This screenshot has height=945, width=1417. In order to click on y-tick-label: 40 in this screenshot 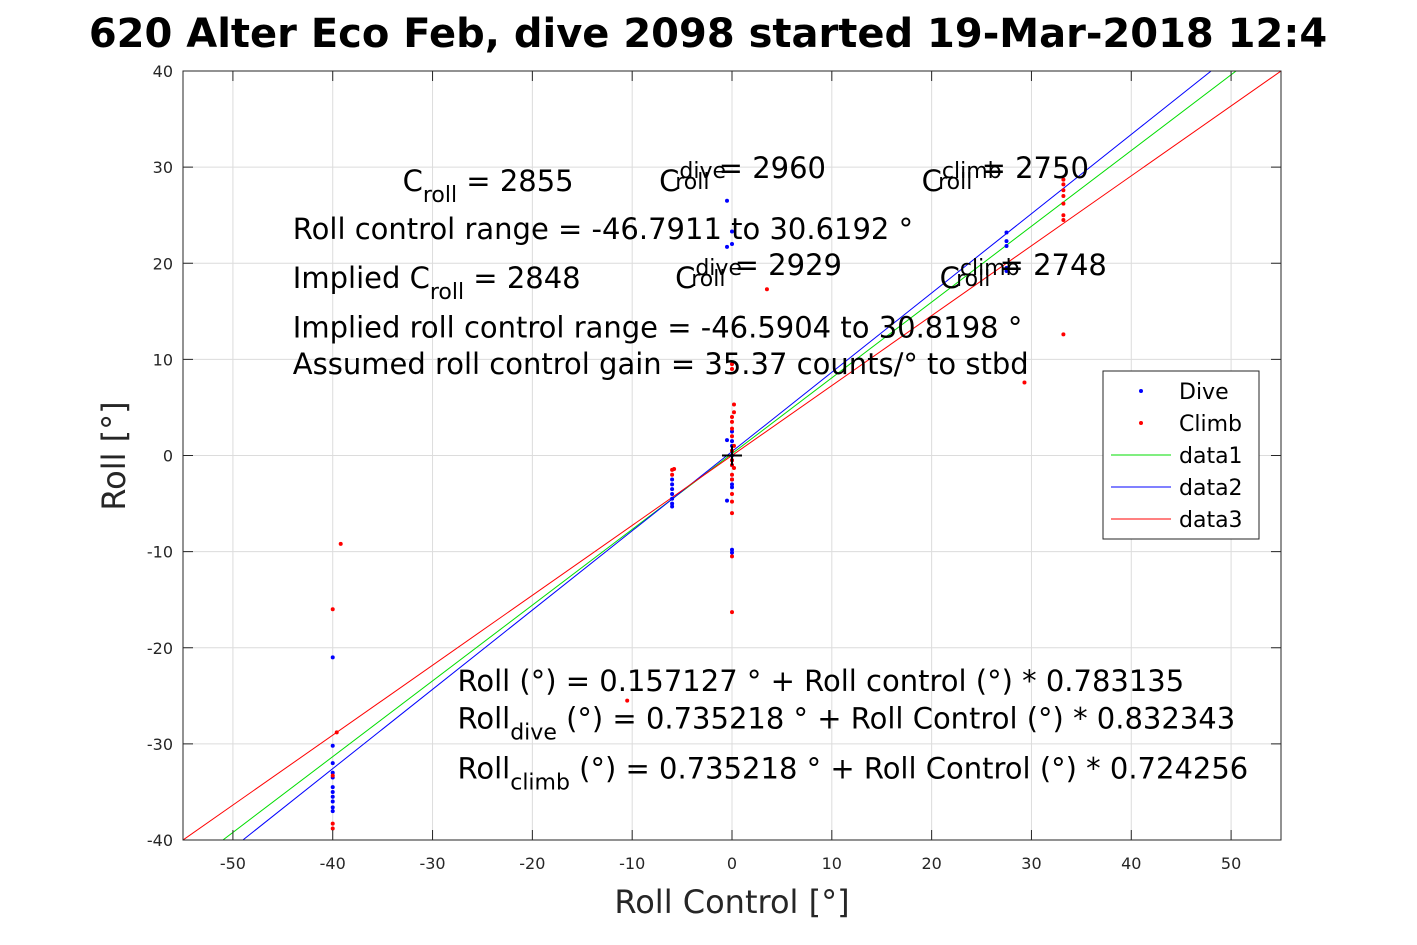, I will do `click(163, 71)`.